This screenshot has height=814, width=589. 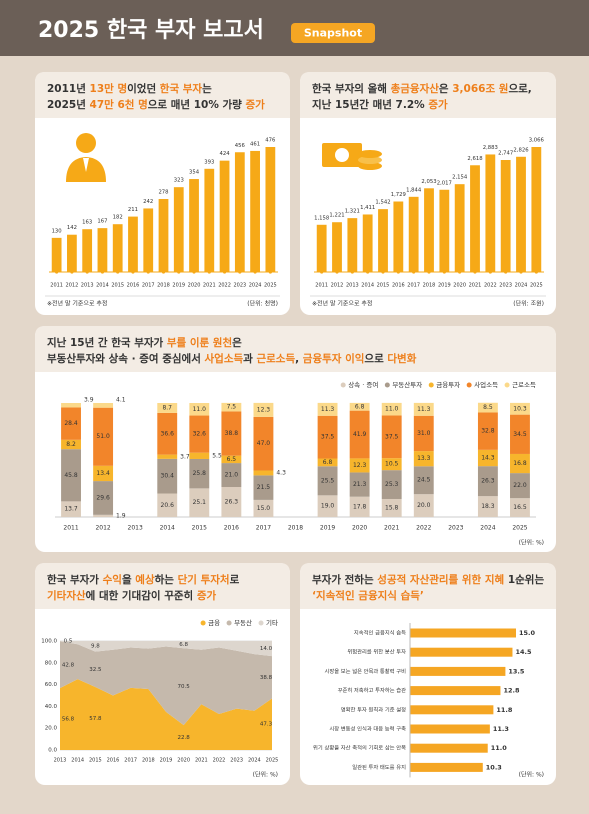 What do you see at coordinates (488, 431) in the screenshot?
I see `value-label: 32.8` at bounding box center [488, 431].